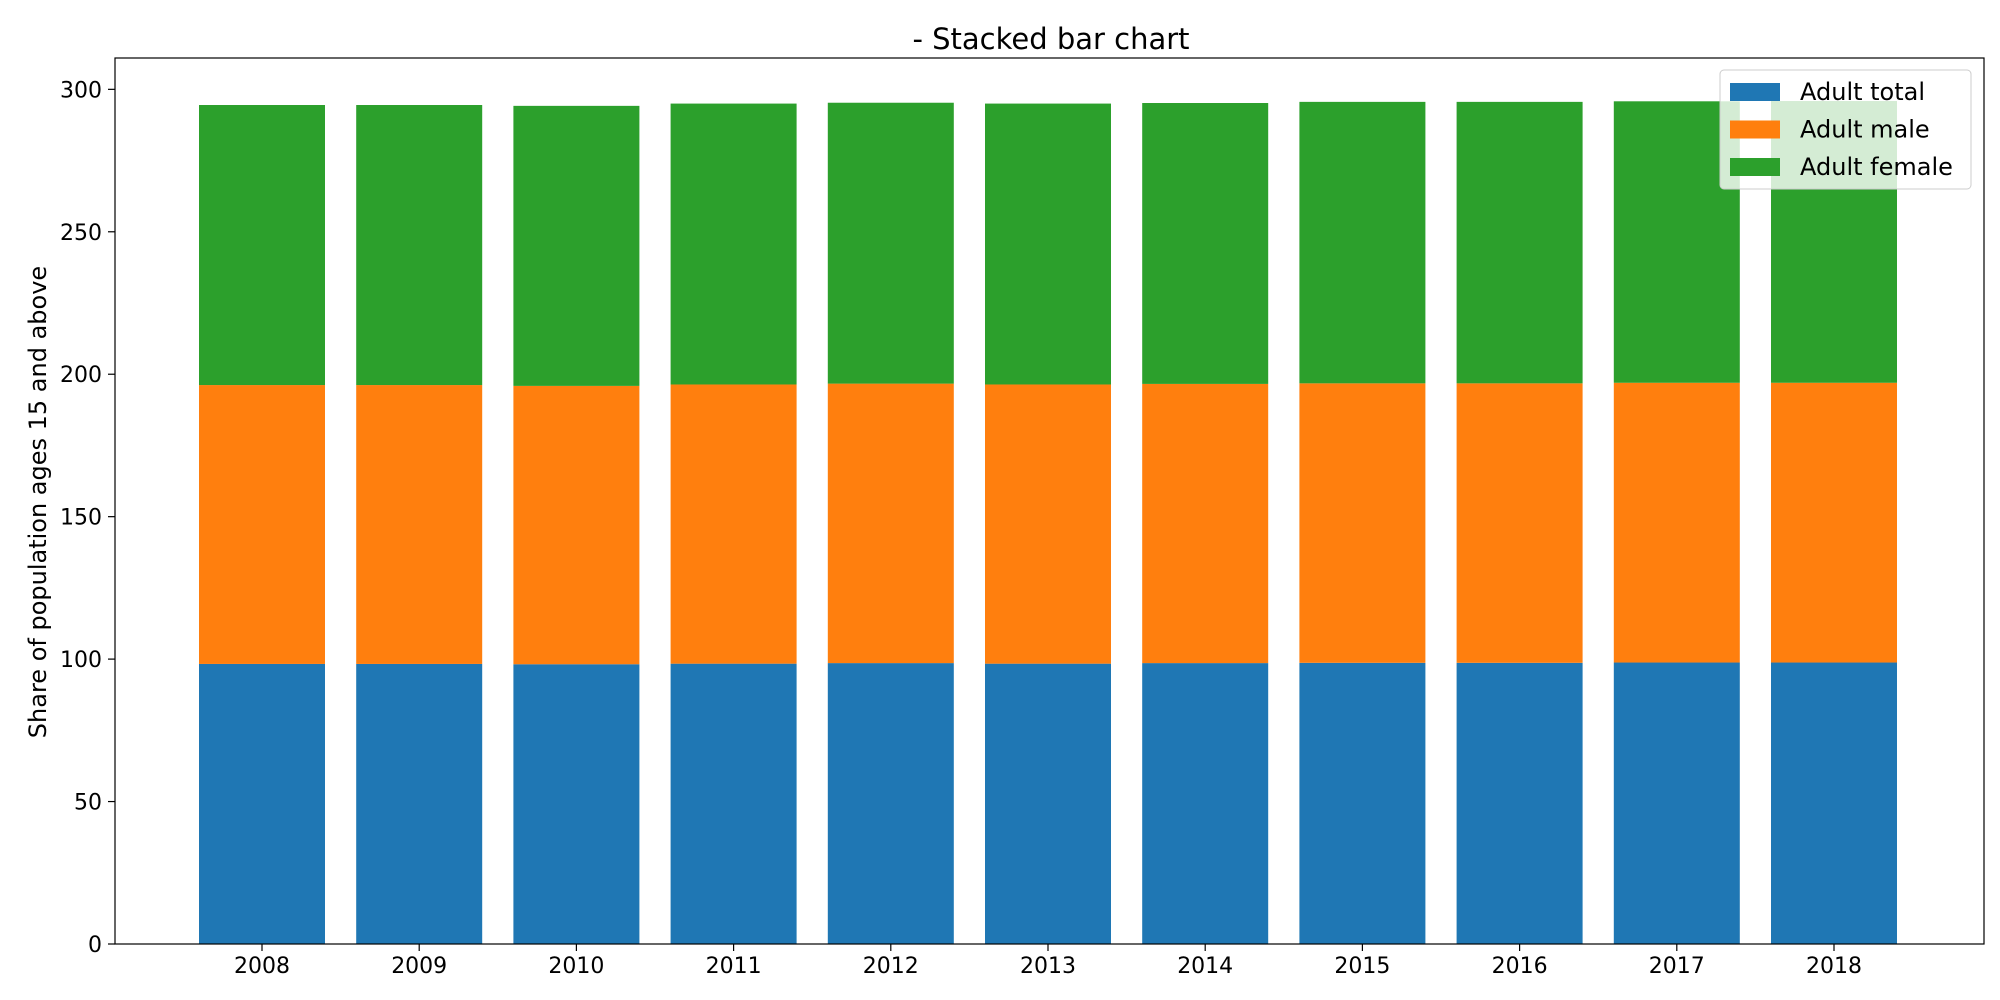  I want to click on bar-segment-adult-male-2017, so click(1676, 522).